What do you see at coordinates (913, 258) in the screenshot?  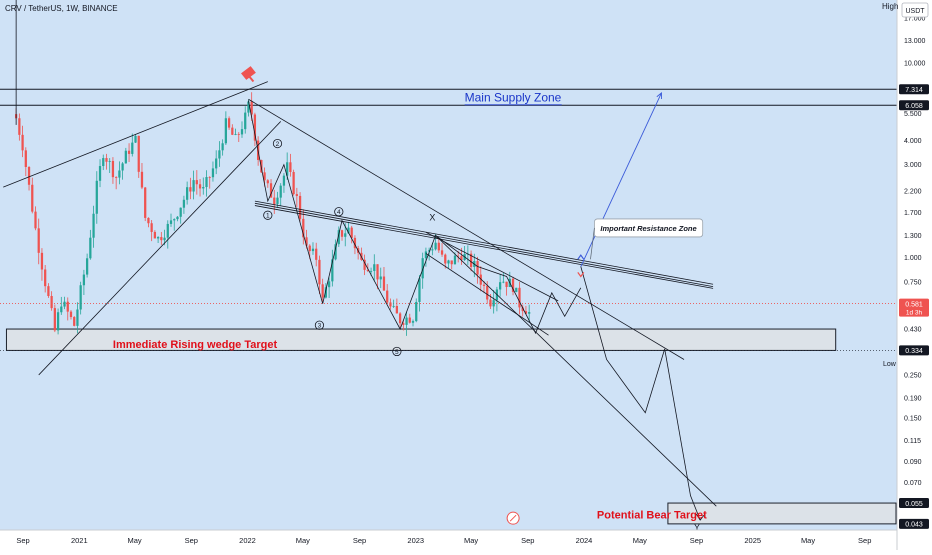 I see `y-tick-label: 1.000` at bounding box center [913, 258].